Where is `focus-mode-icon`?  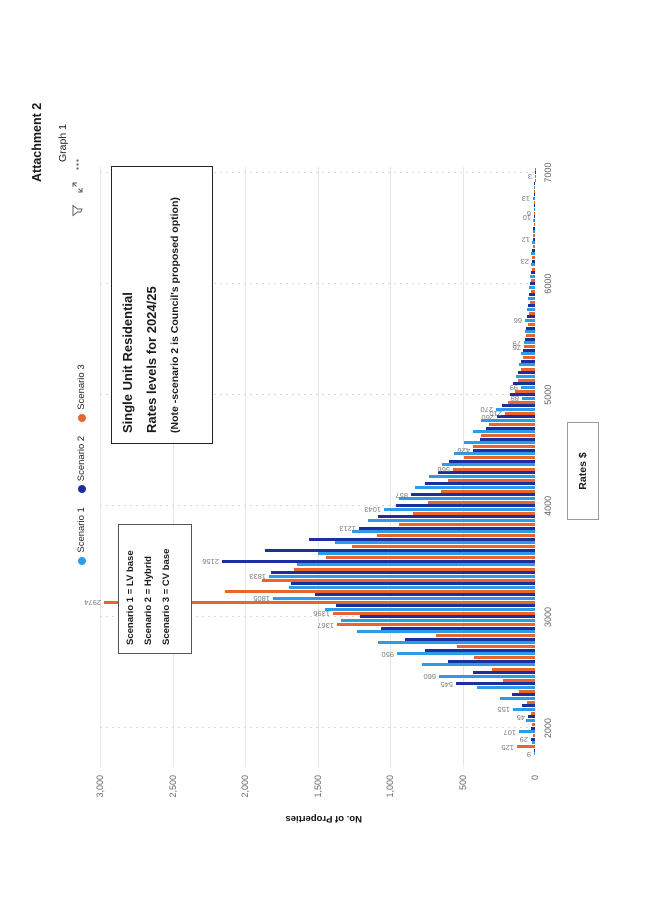
focus-mode-icon is located at coordinates (77, 188).